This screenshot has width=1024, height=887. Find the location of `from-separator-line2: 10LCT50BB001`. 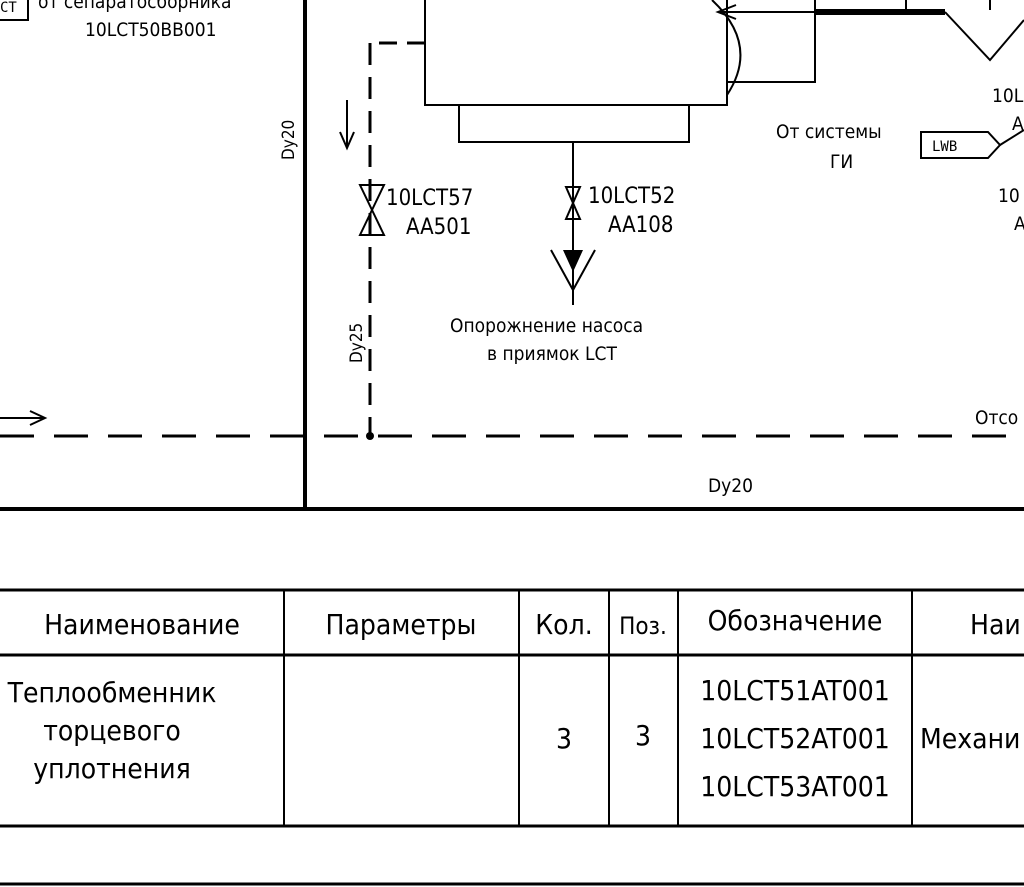

from-separator-line2: 10LCT50BB001 is located at coordinates (150, 30).